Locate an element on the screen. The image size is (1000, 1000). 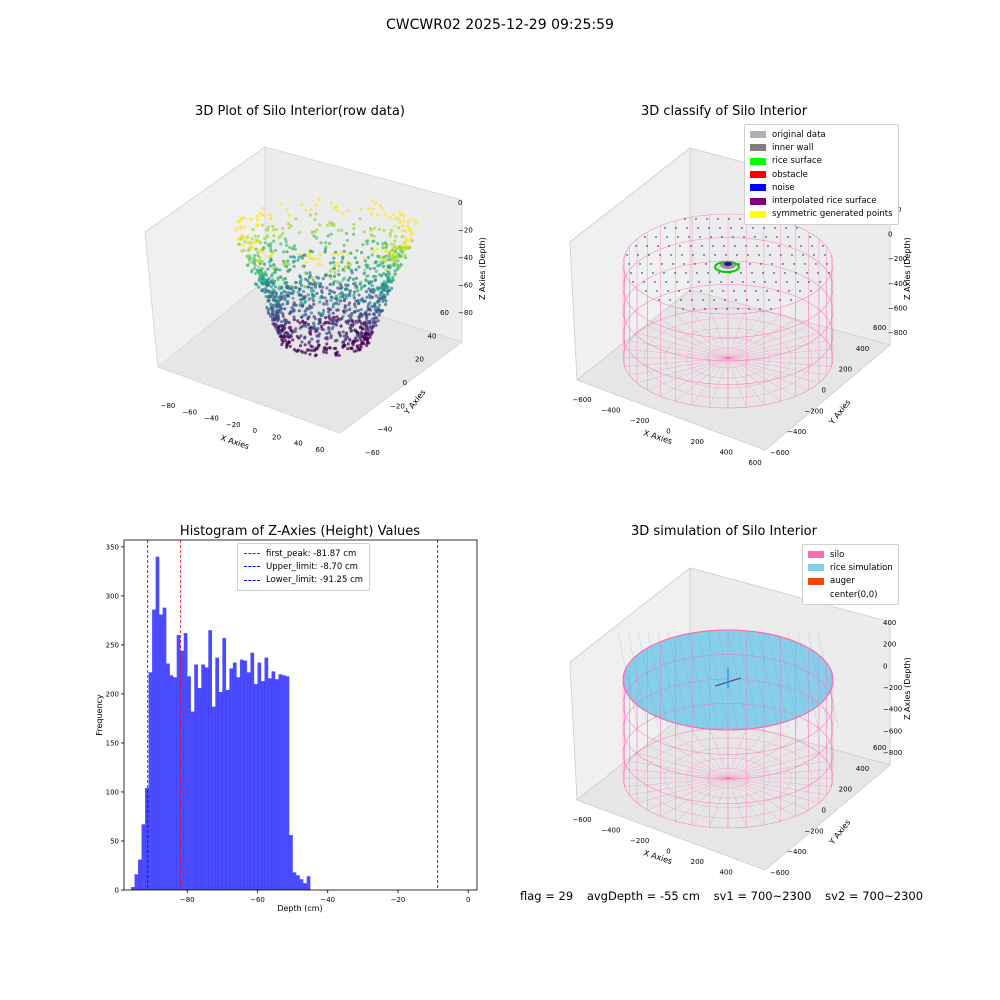
histogram-y-tick: 300 is located at coordinates (112, 596).